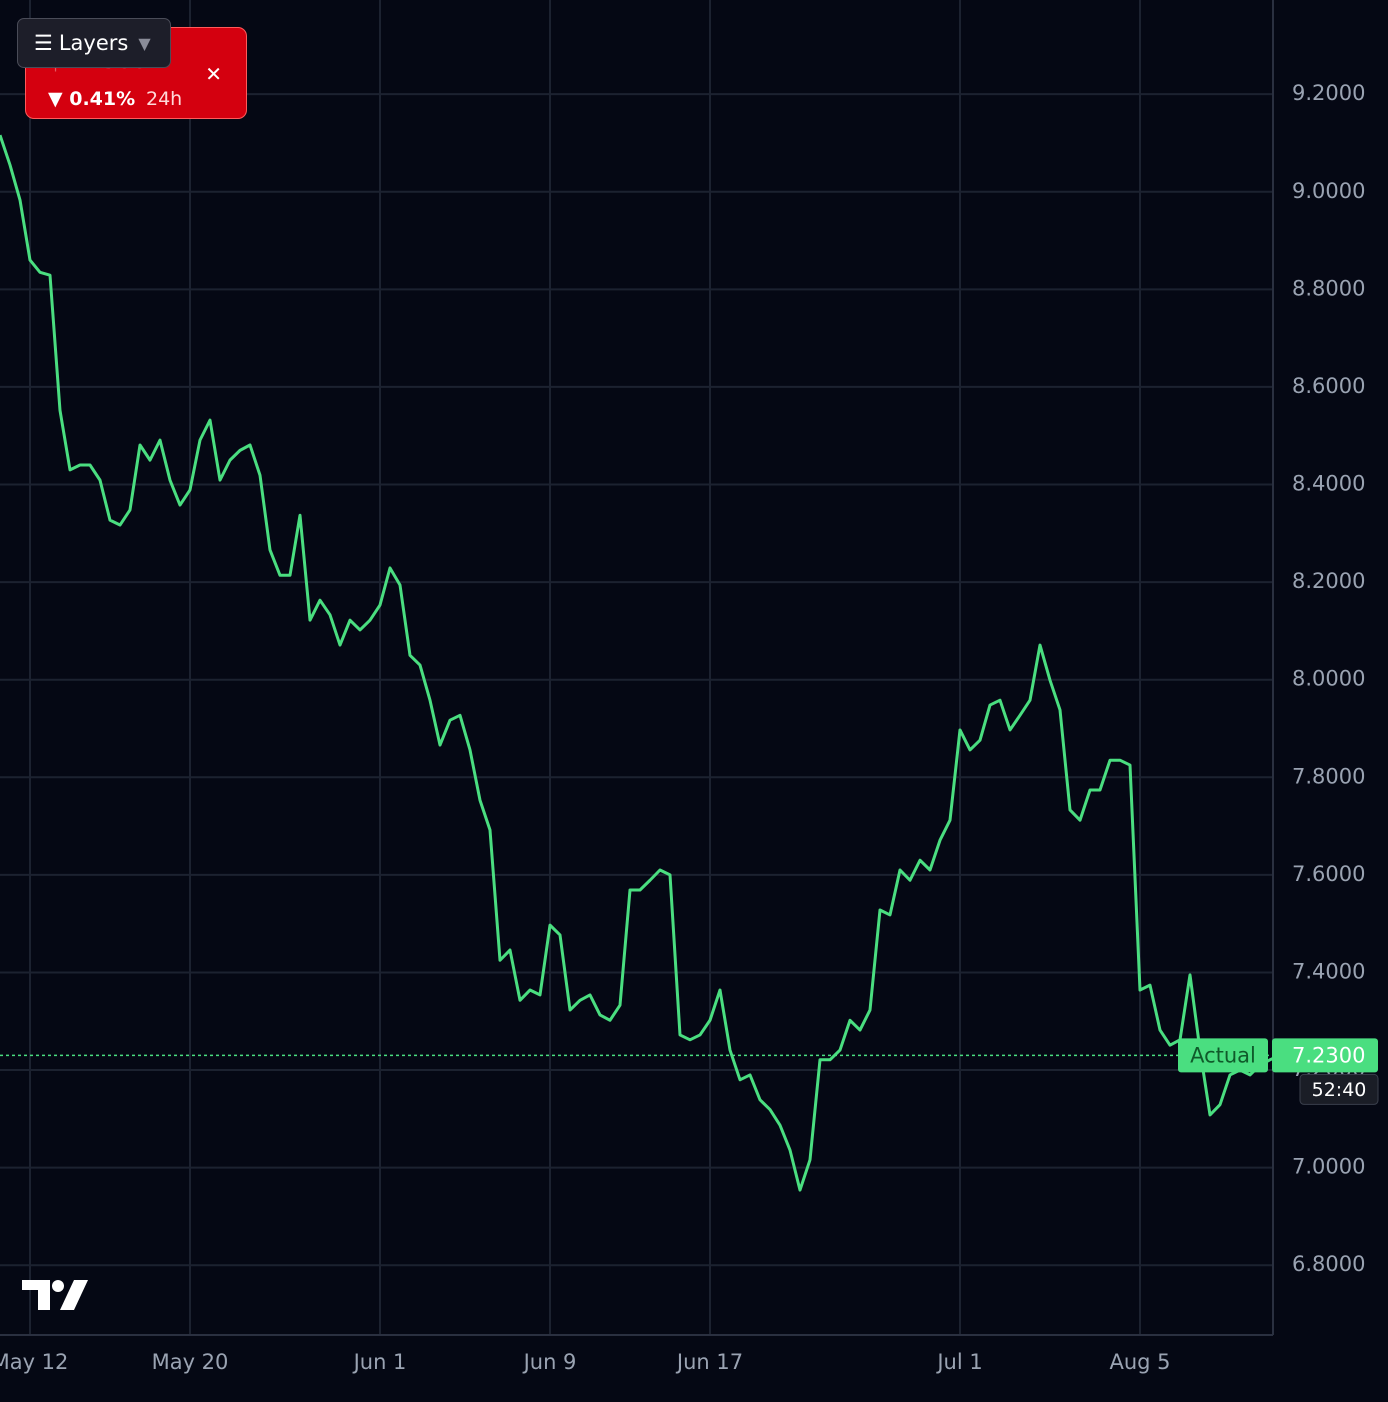 Image resolution: width=1388 pixels, height=1402 pixels. I want to click on x-tick-label: May 20, so click(190, 1362).